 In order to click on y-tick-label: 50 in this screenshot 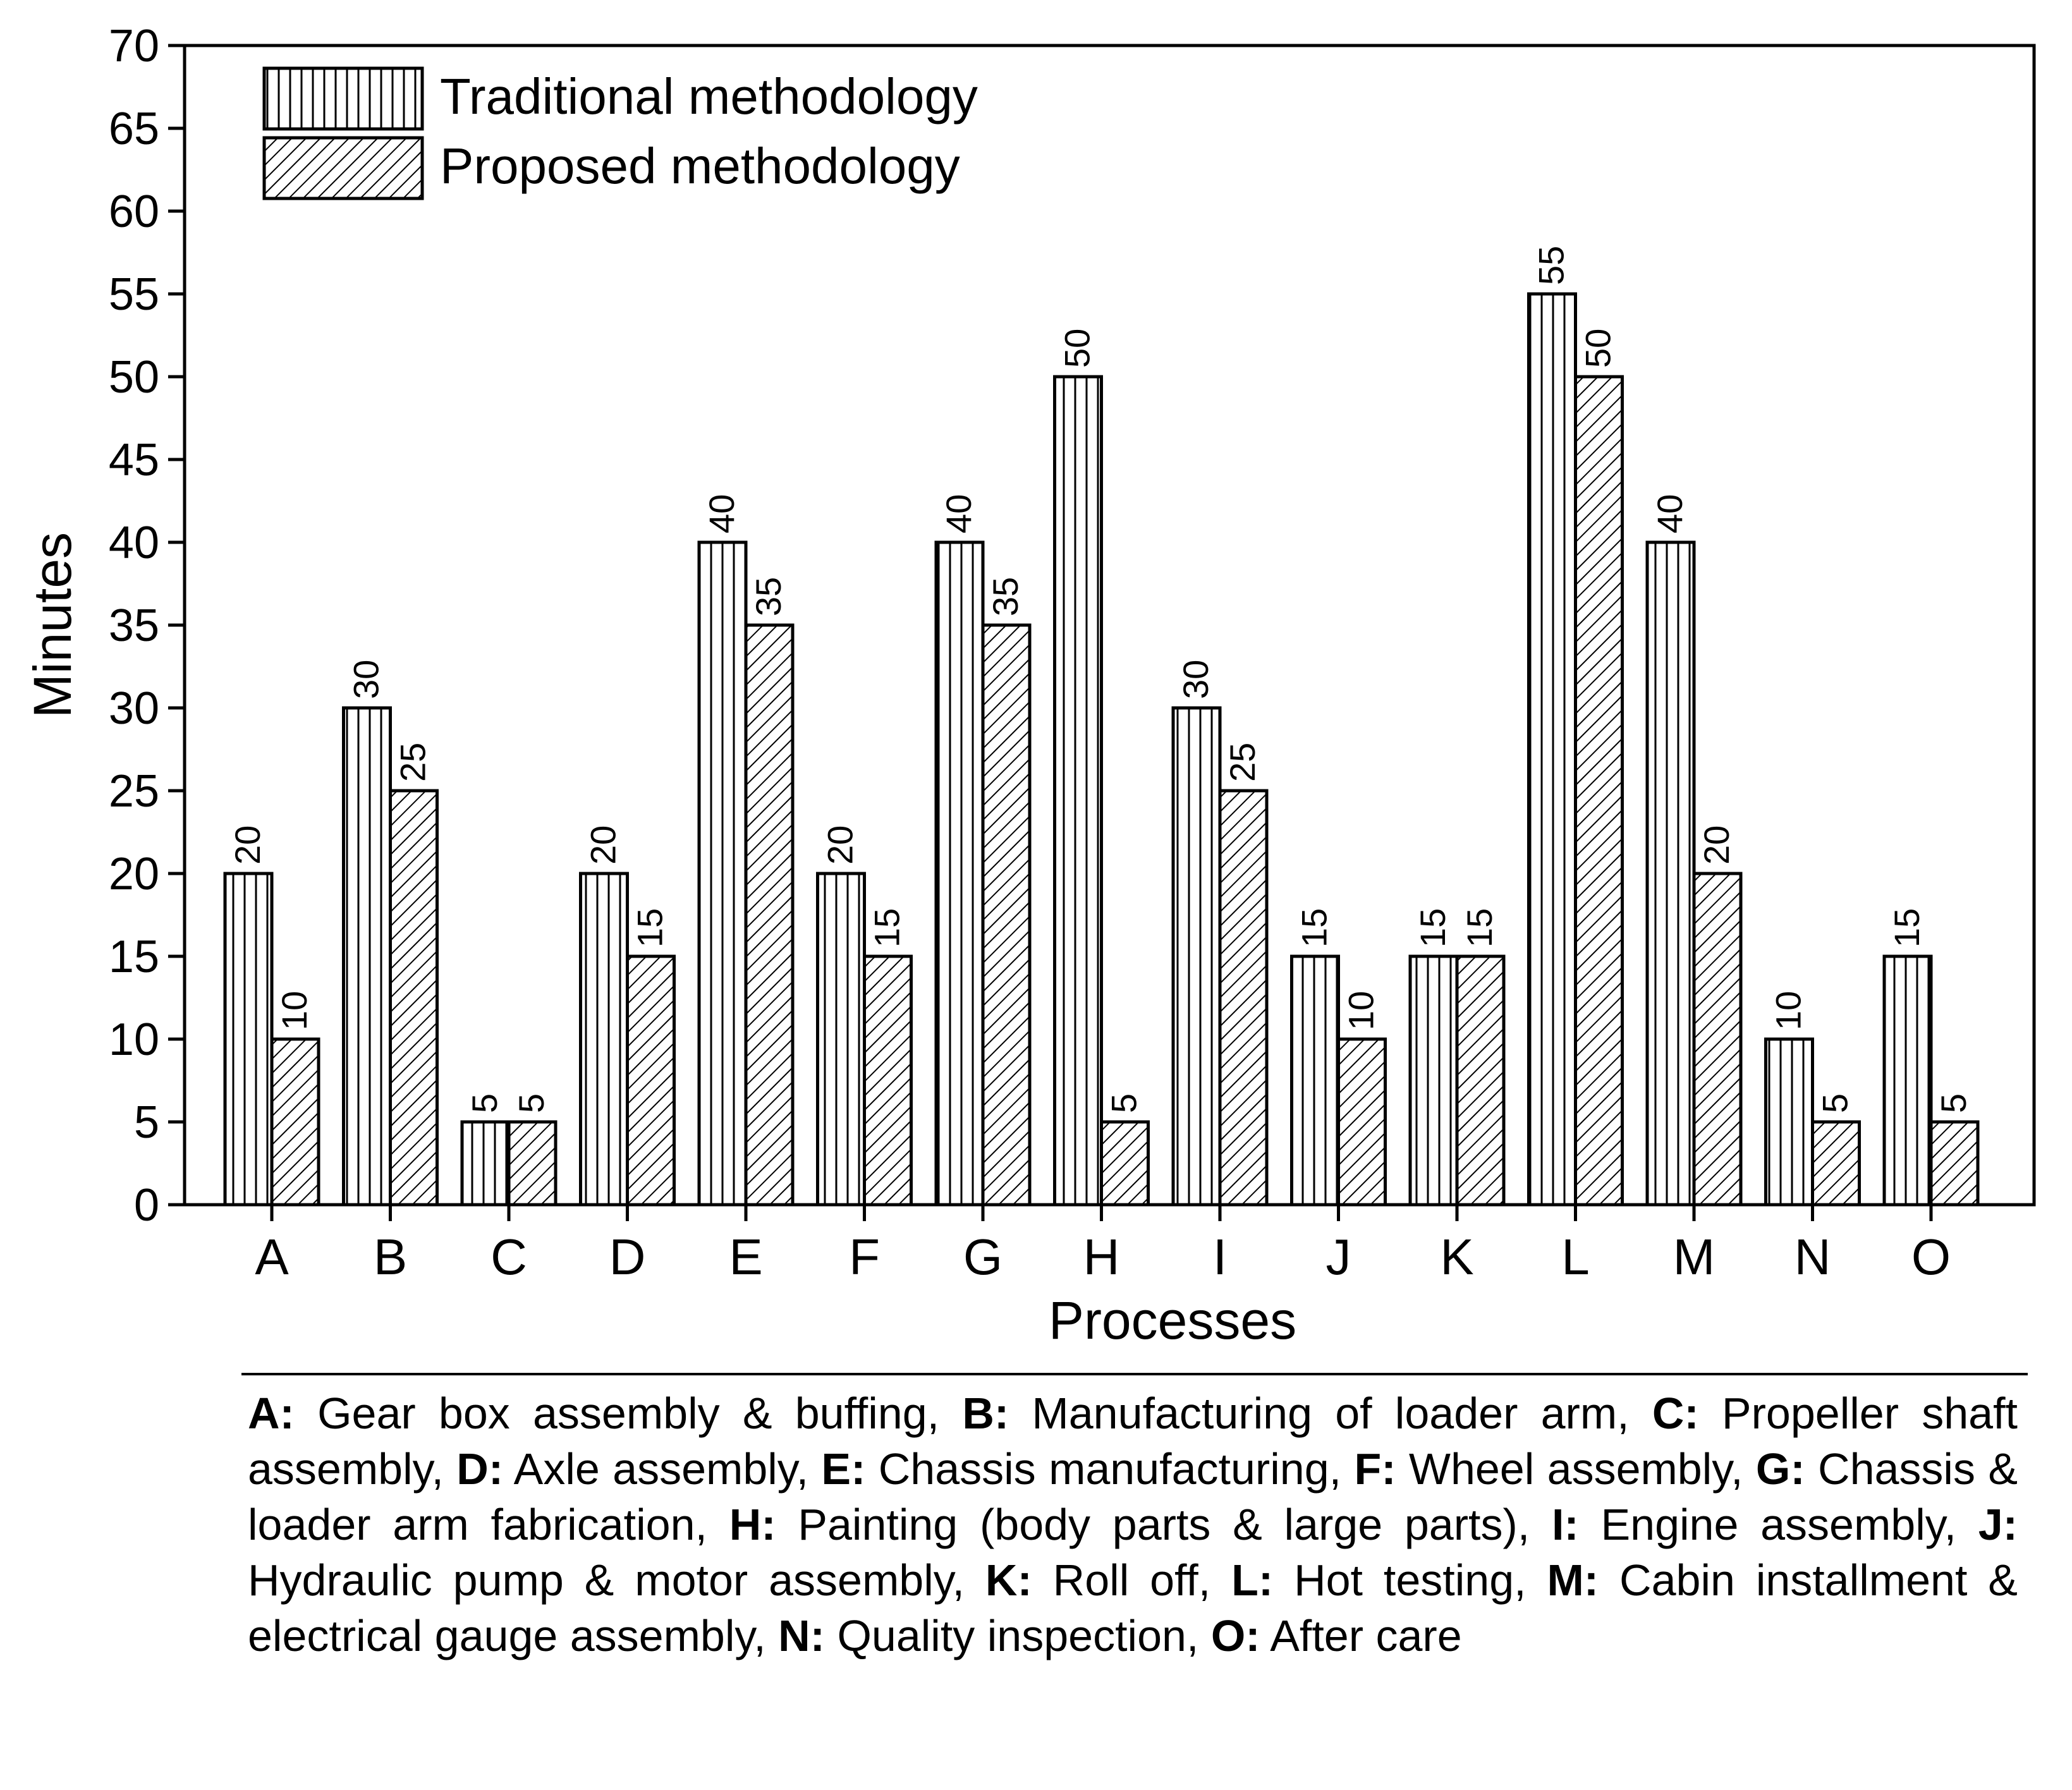, I will do `click(134, 378)`.